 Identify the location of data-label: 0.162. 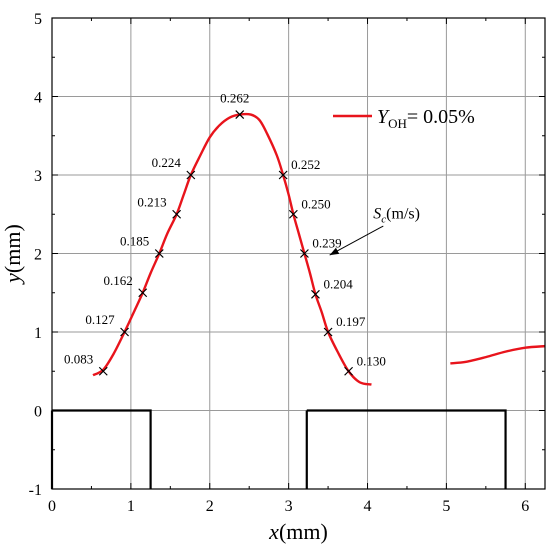
(117, 280).